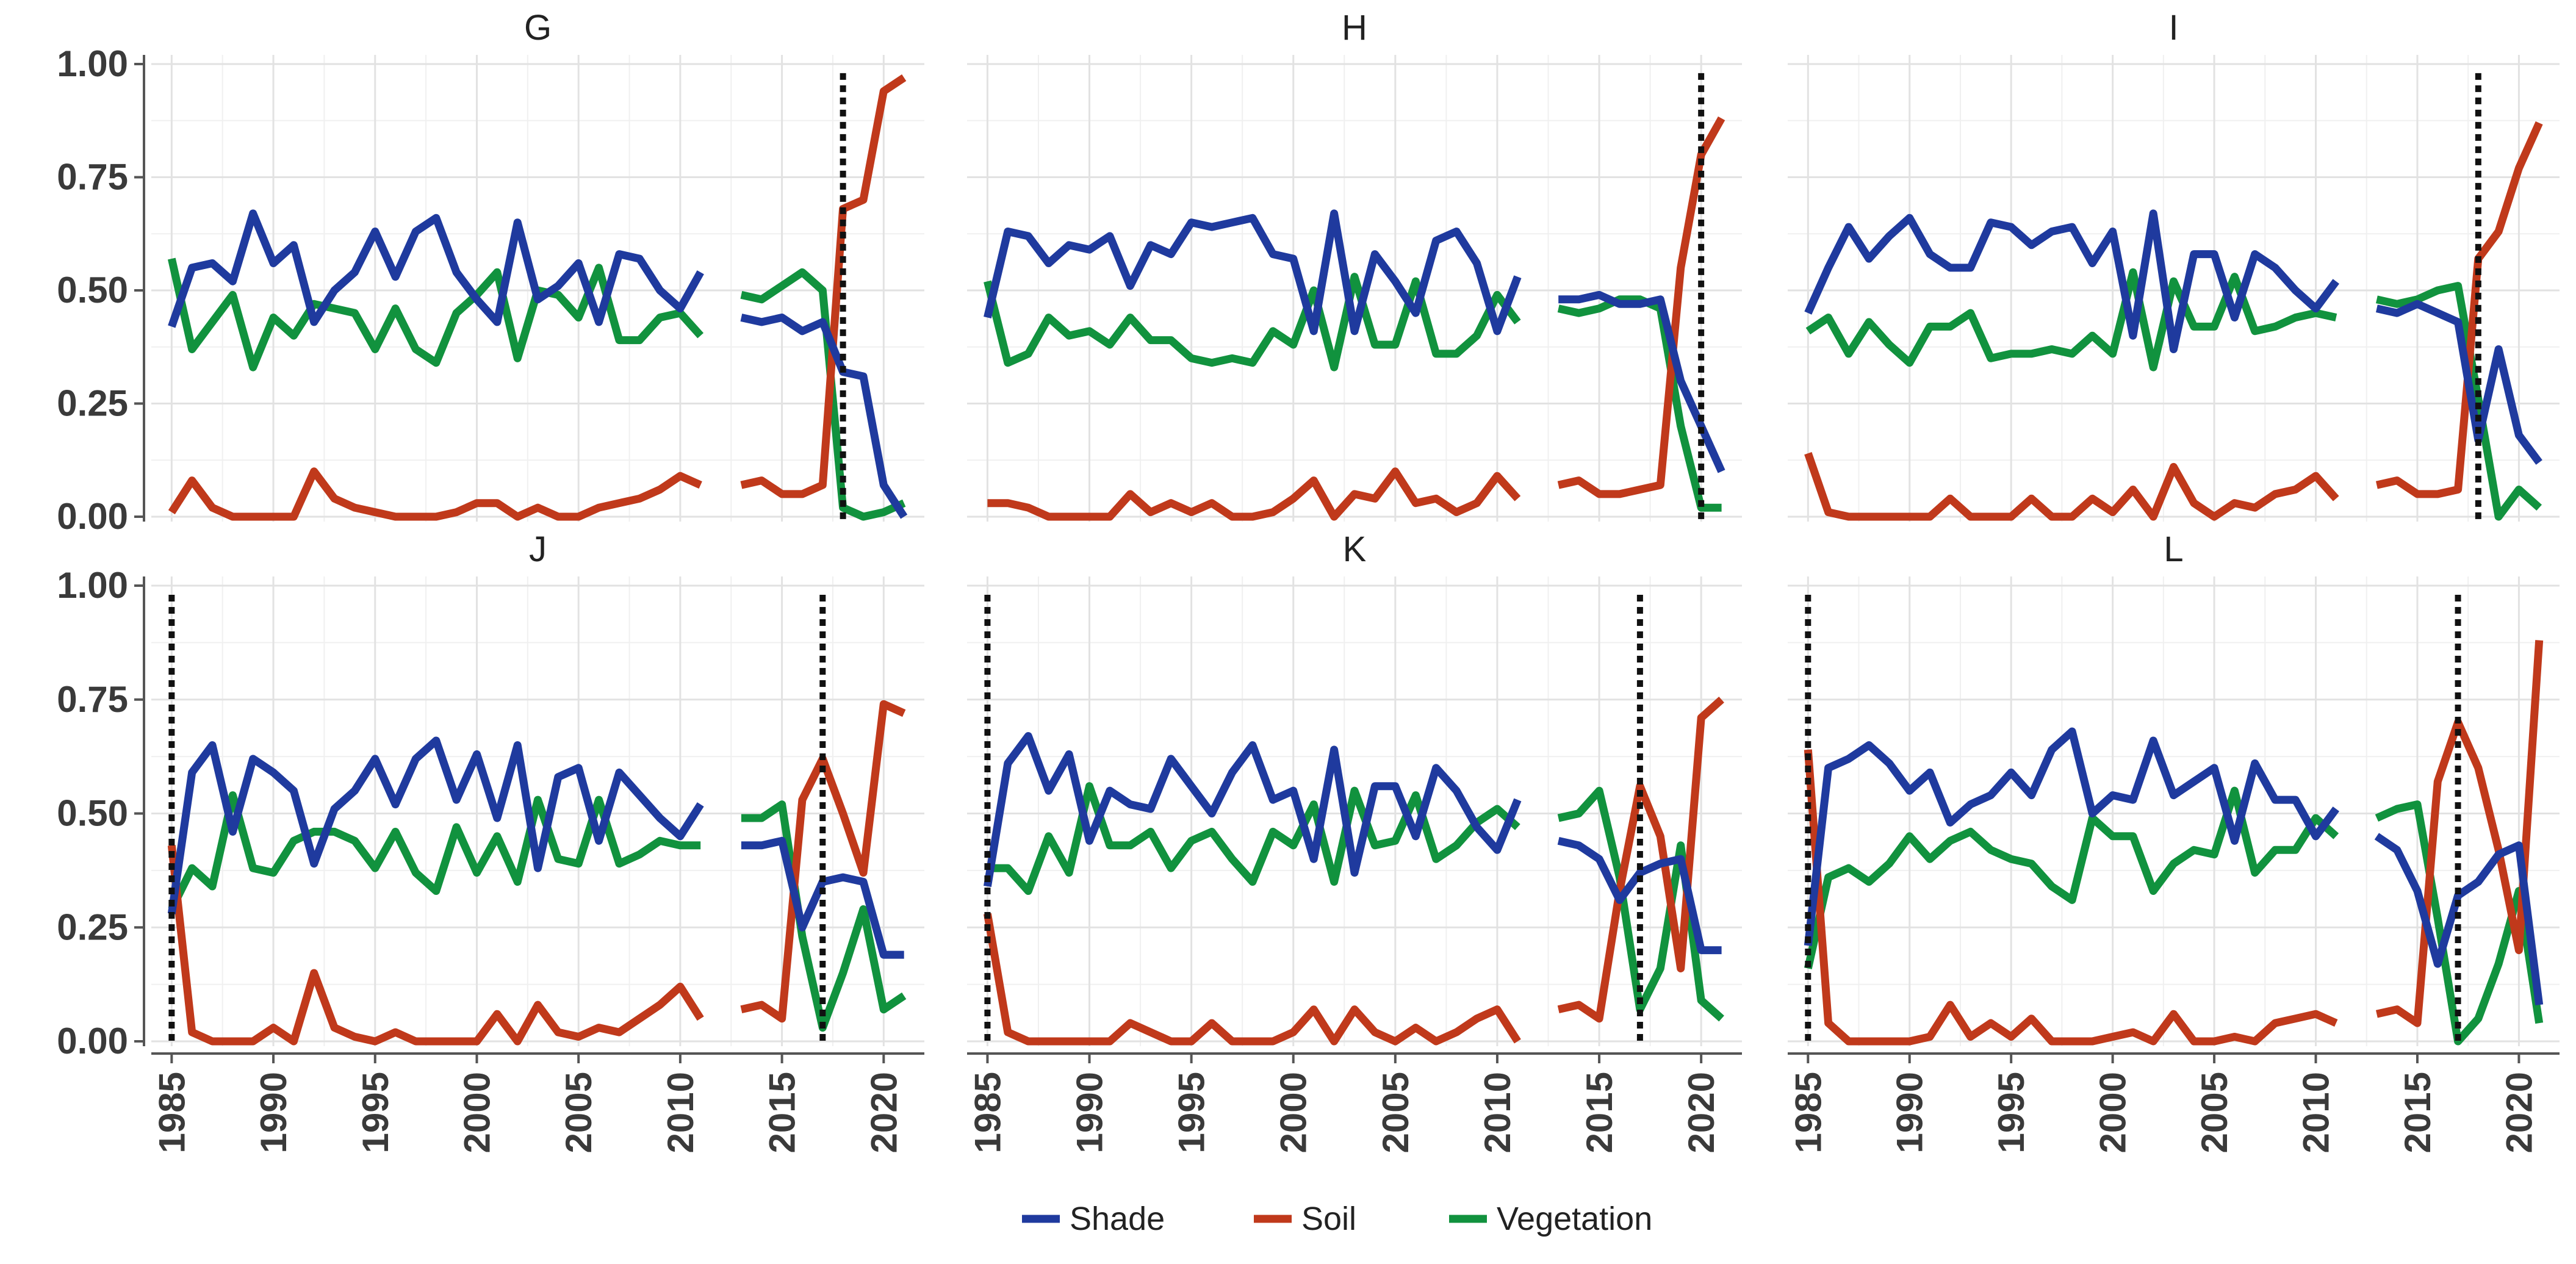  I want to click on legend-item-soil: Soil, so click(1305, 1219).